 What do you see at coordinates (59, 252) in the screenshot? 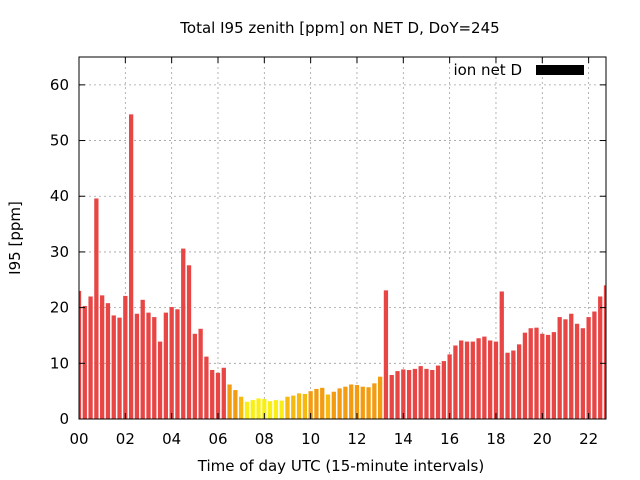
I see `y-tick-label: 30` at bounding box center [59, 252].